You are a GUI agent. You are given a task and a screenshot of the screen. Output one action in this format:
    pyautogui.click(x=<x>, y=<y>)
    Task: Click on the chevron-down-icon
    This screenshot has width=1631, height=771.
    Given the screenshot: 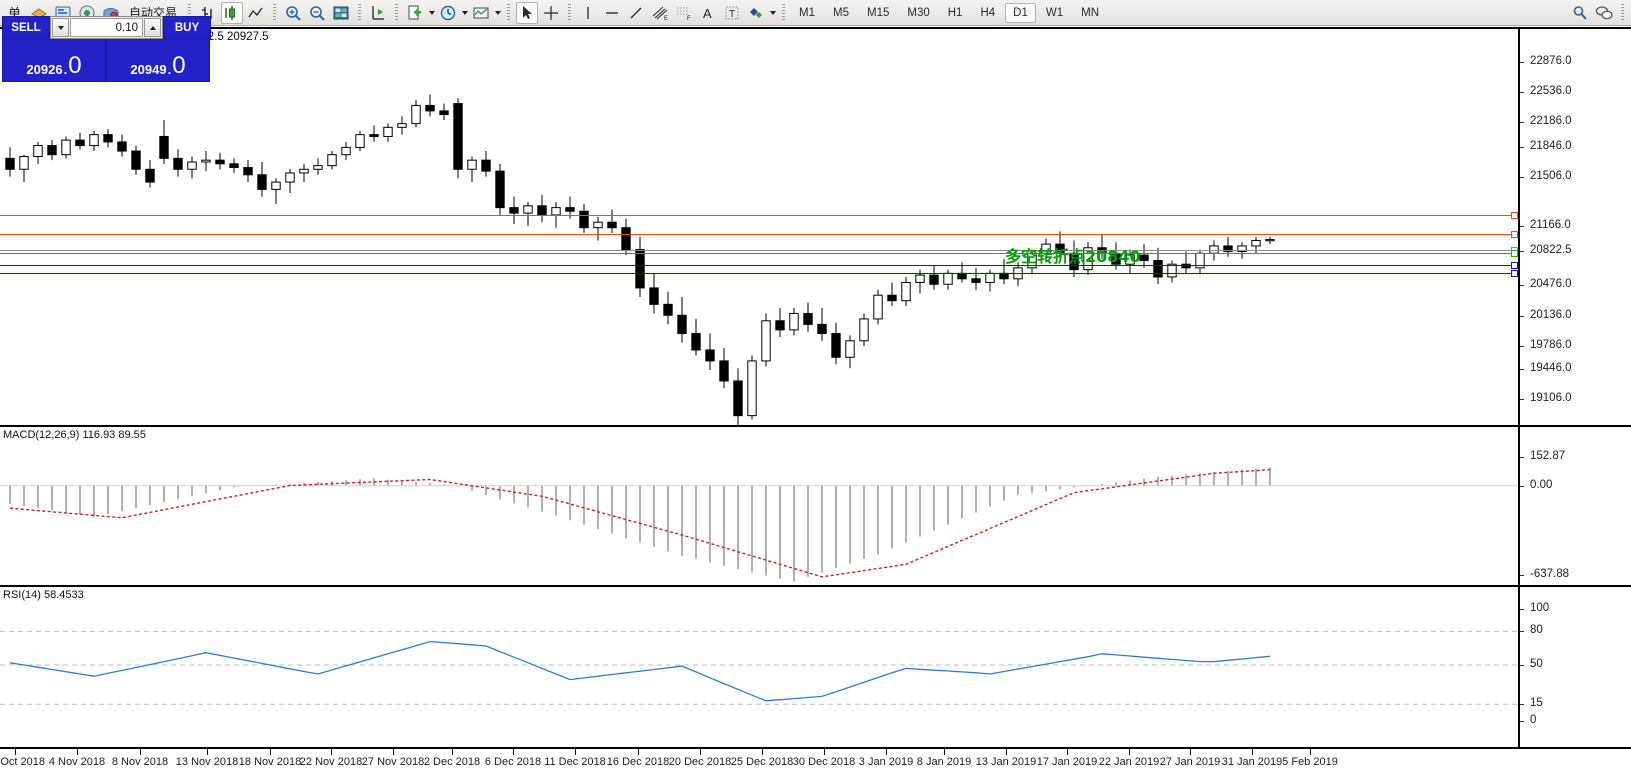 What is the action you would take?
    pyautogui.click(x=60, y=27)
    